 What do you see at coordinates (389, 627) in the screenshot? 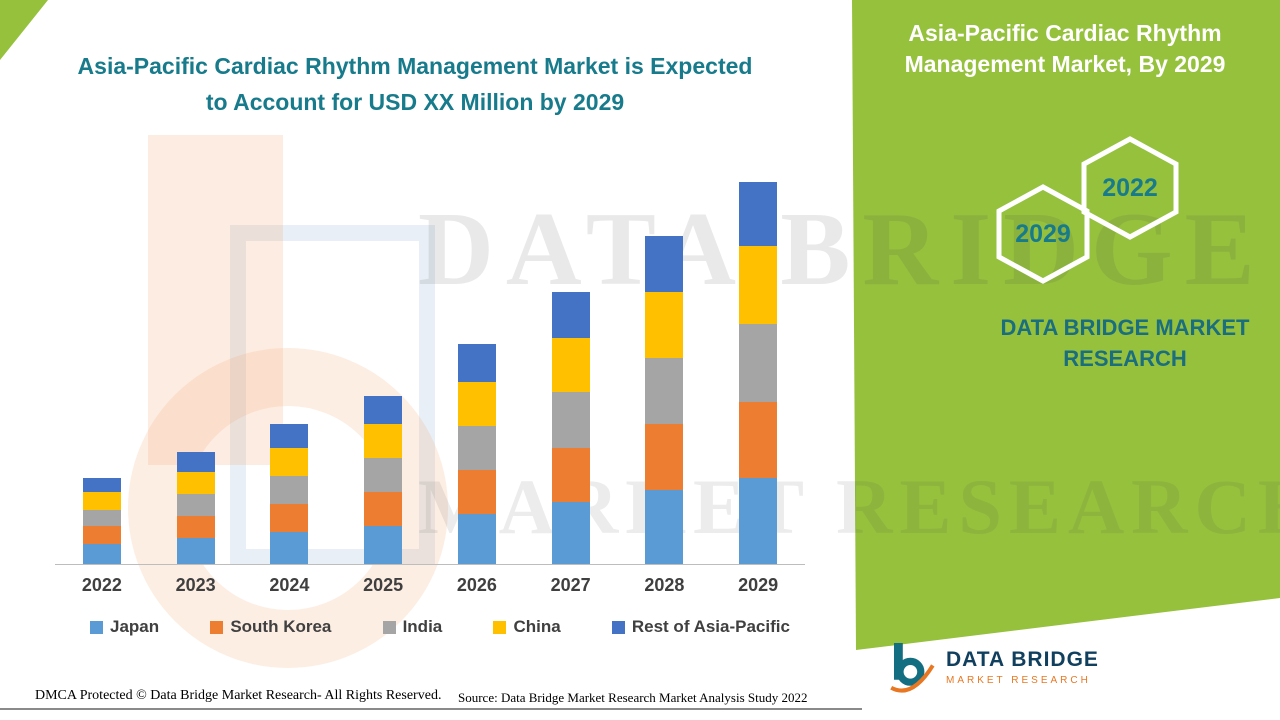
I see `legend-swatch-india` at bounding box center [389, 627].